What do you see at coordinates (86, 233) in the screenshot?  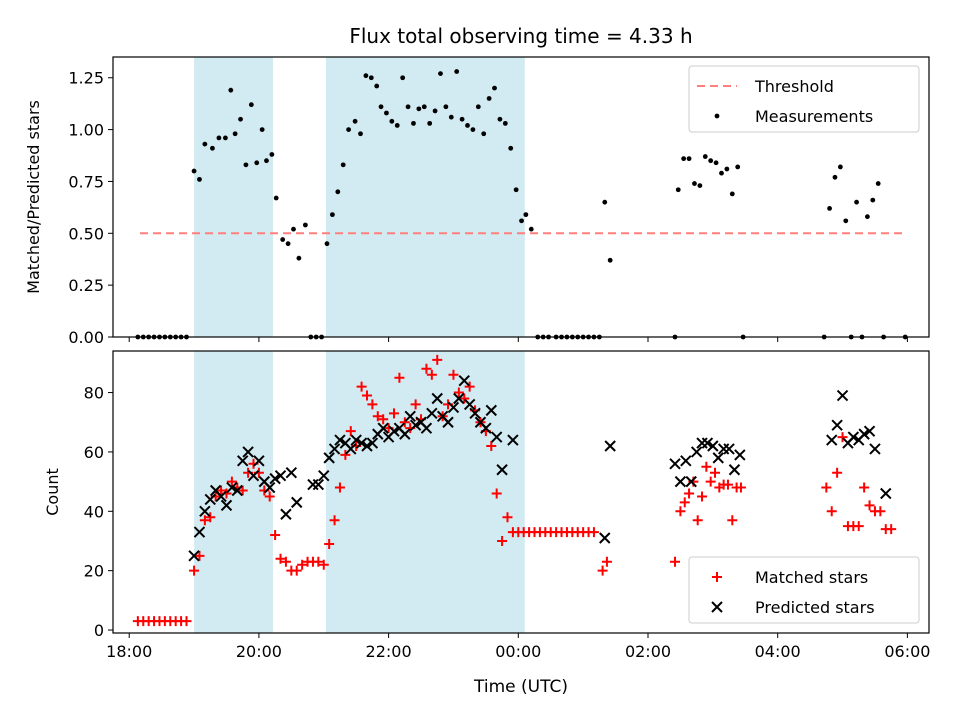 I see `y-tick-label: 0.50` at bounding box center [86, 233].